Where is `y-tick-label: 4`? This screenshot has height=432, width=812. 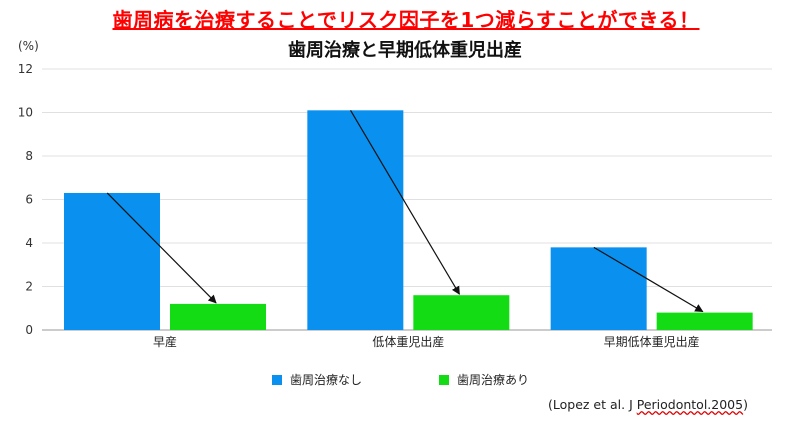
y-tick-label: 4 is located at coordinates (29, 243).